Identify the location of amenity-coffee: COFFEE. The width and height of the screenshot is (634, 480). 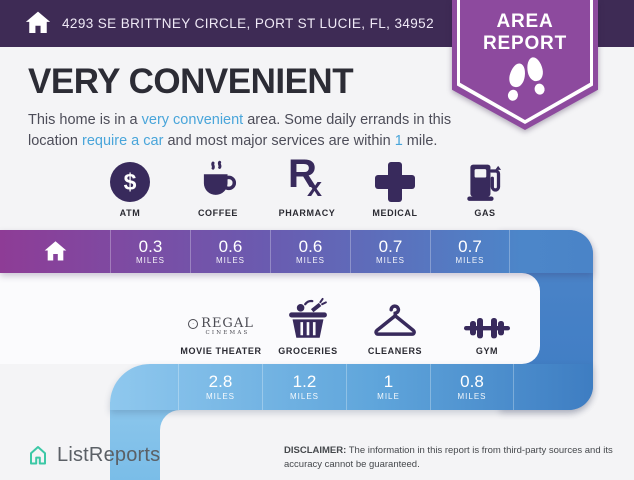
(218, 188).